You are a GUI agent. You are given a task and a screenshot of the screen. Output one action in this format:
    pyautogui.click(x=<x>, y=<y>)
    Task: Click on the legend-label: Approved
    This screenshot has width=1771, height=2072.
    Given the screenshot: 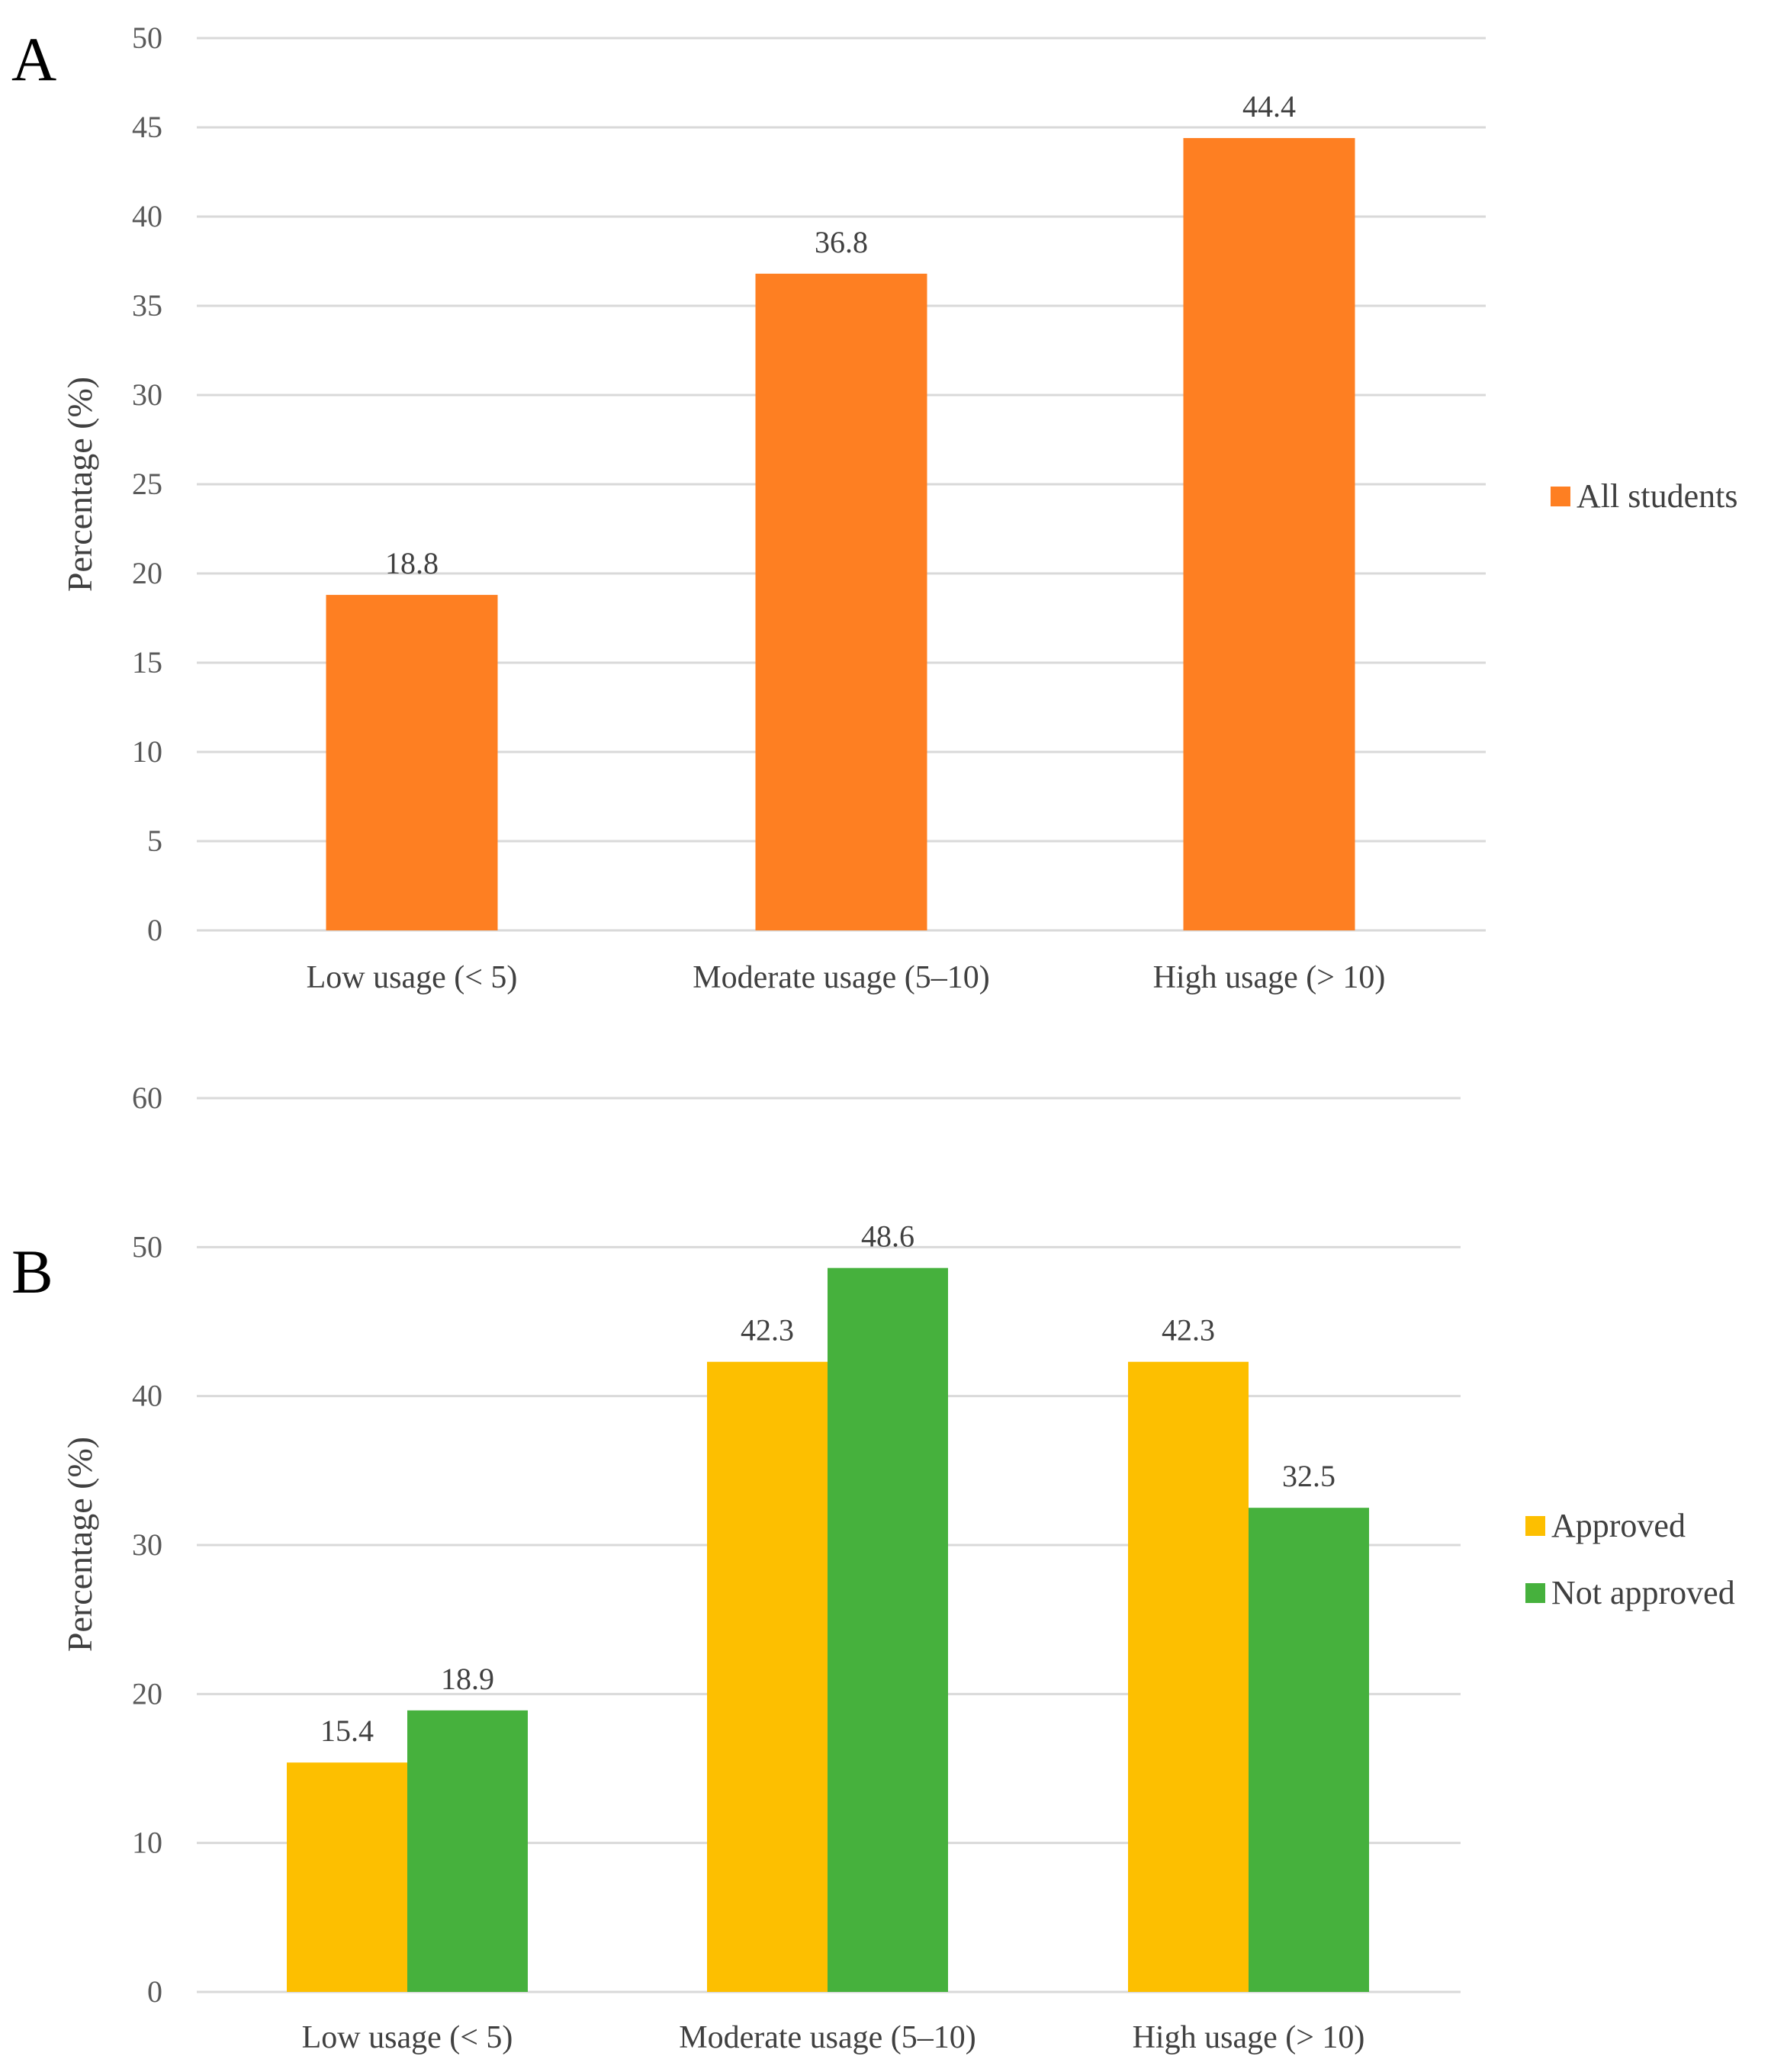 What is the action you would take?
    pyautogui.click(x=1618, y=1525)
    